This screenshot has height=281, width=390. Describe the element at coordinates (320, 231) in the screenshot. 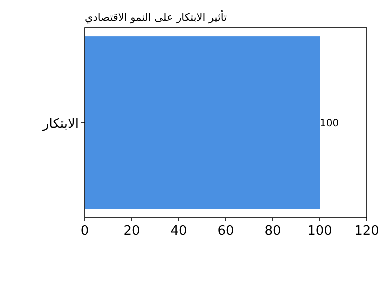

I see `x-tick-label: 100` at that location.